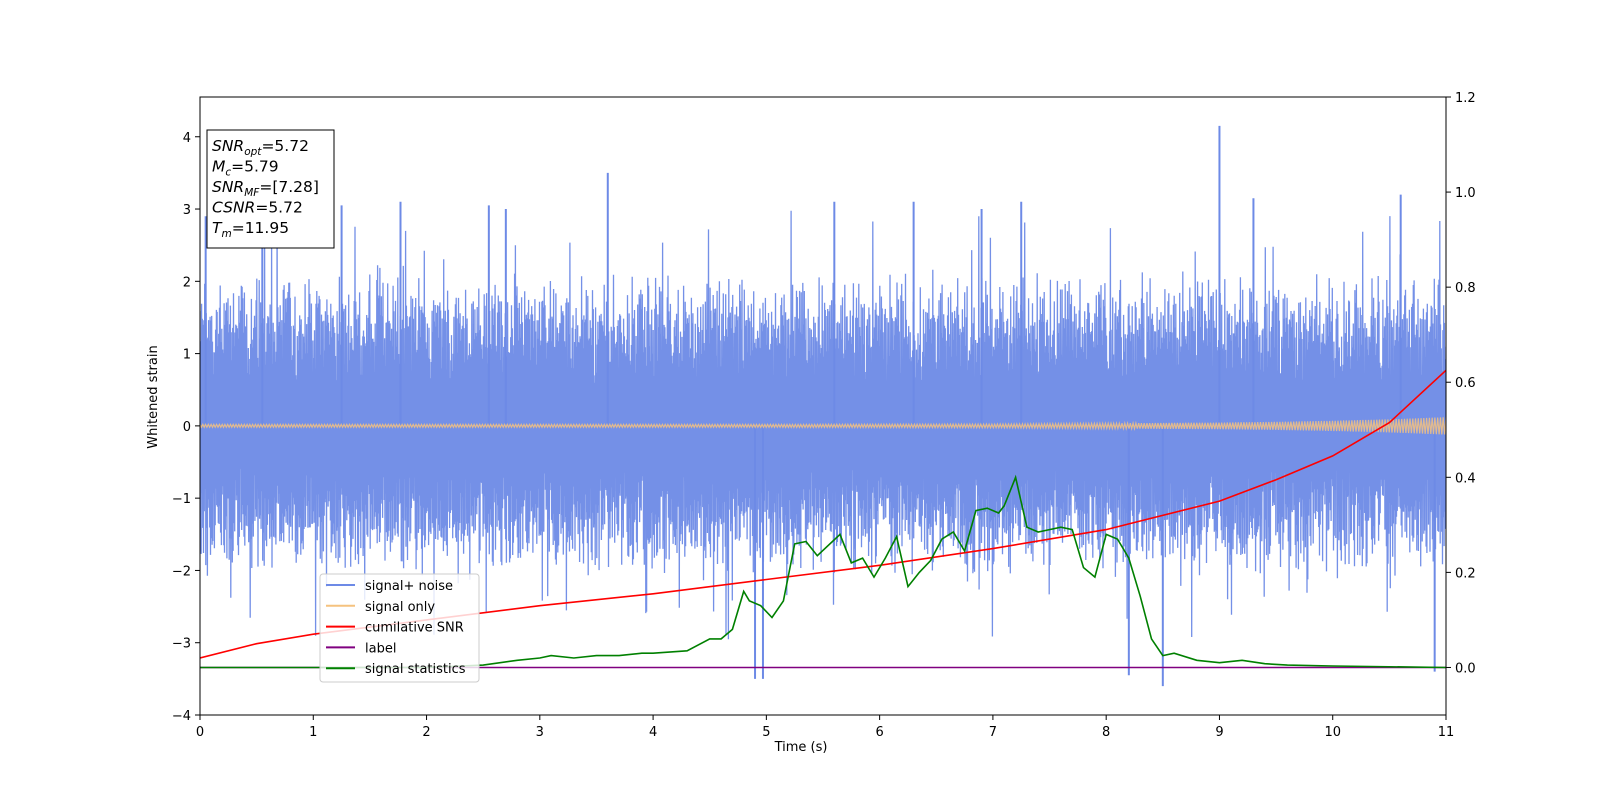 The image size is (1600, 800). Describe the element at coordinates (1446, 732) in the screenshot. I see `x-tick-label: 11` at that location.